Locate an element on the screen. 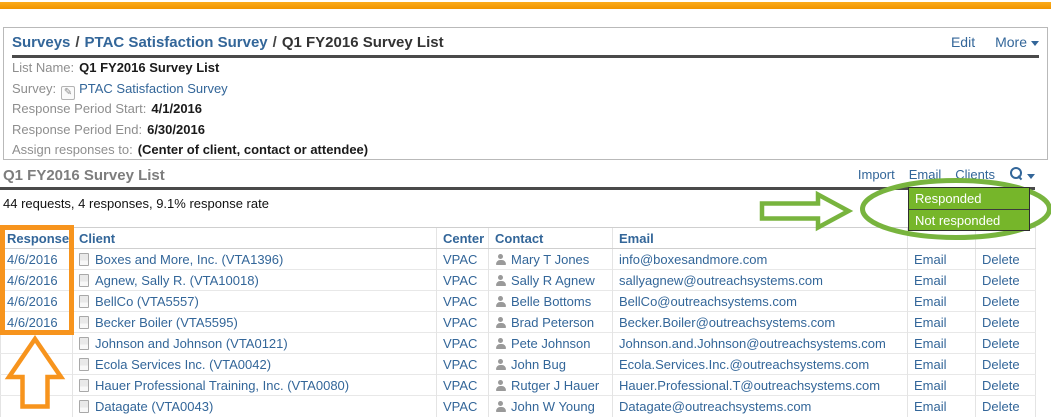  detail-value: Q1 FY2016 Survey List is located at coordinates (149, 67).